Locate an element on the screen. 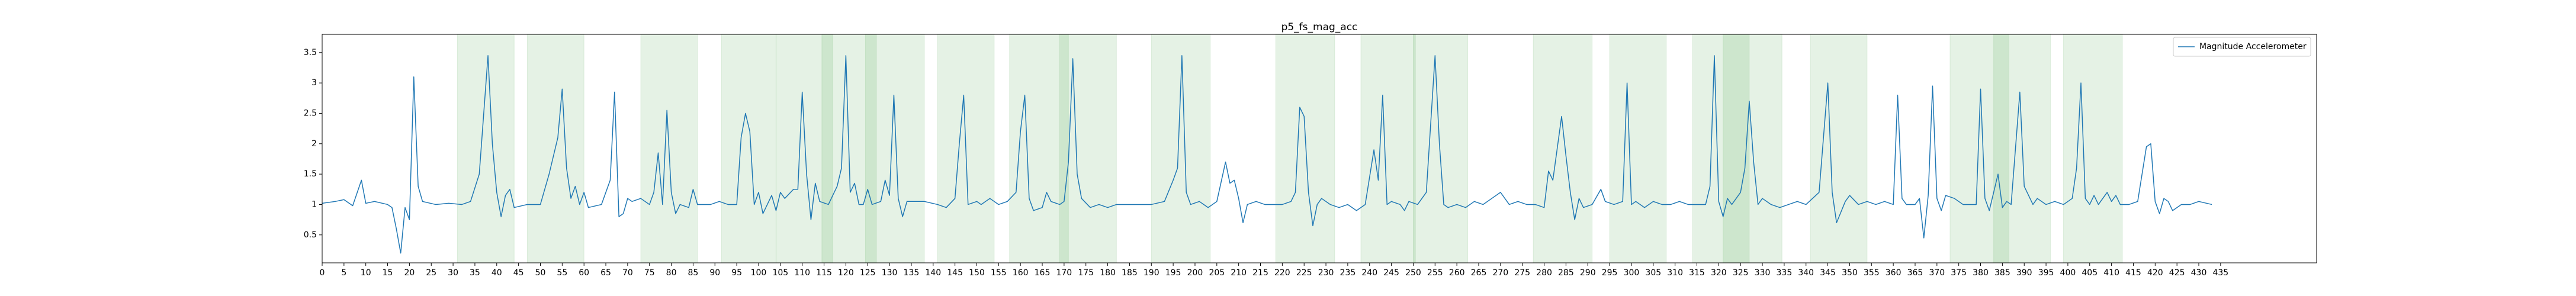 The image size is (2576, 296). x-tick-label: 40 is located at coordinates (497, 273).